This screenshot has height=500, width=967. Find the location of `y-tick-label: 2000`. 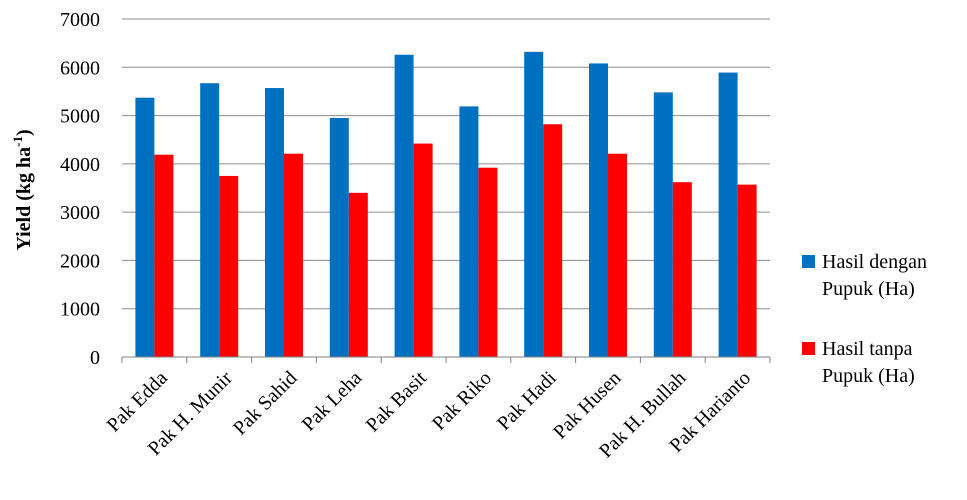

y-tick-label: 2000 is located at coordinates (80, 261).